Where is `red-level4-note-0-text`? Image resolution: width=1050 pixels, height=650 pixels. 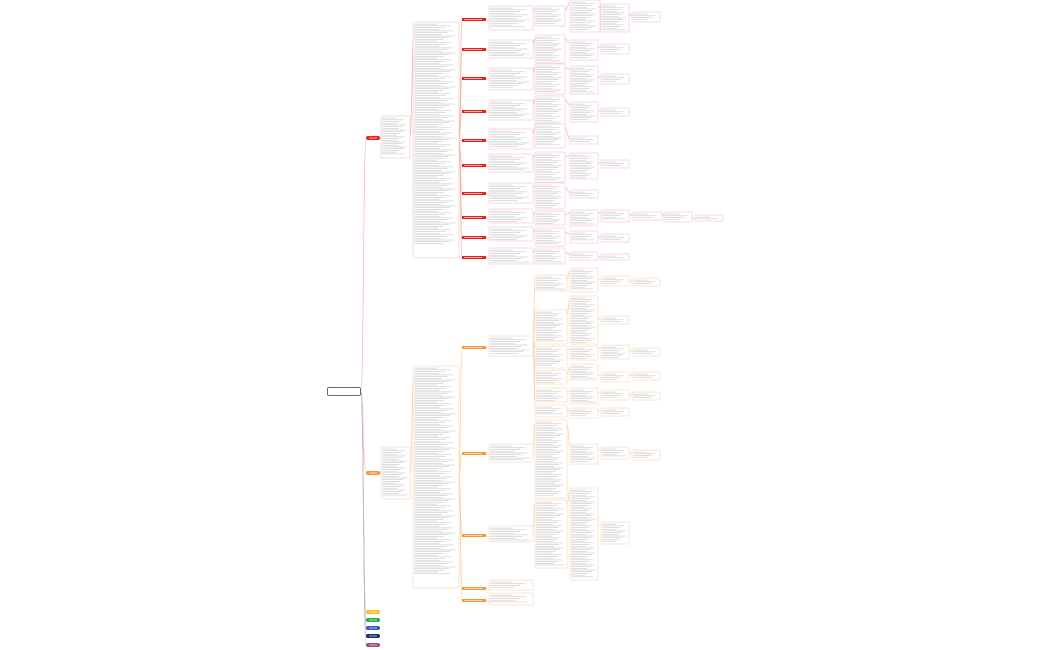 red-level4-note-0-text is located at coordinates (584, 14).